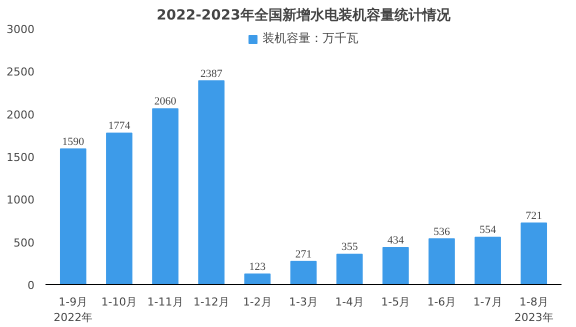 Image resolution: width=576 pixels, height=327 pixels. I want to click on x-tick-label: 1-3月, so click(303, 302).